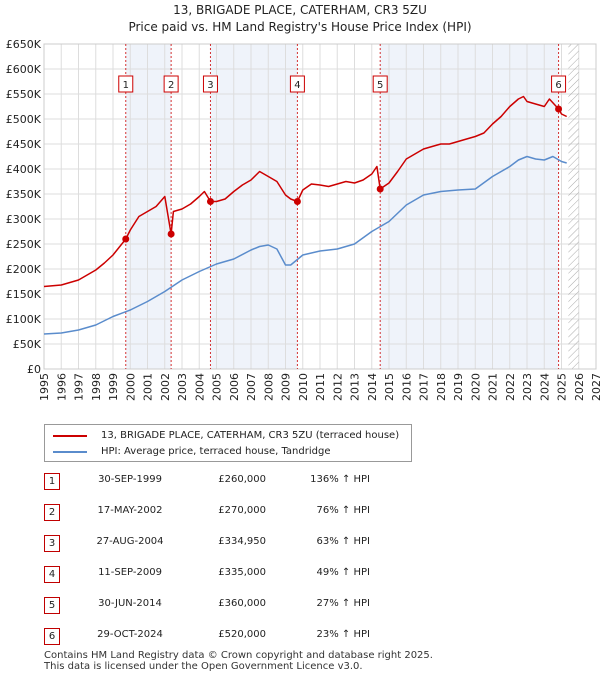 This screenshot has height=680, width=600. Describe the element at coordinates (130, 572) in the screenshot. I see `sale-date: 11-SEP-2009` at that location.